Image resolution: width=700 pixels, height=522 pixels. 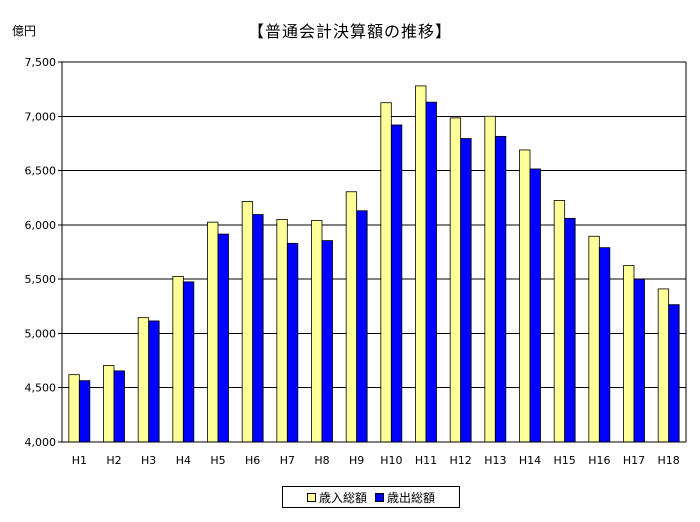 What do you see at coordinates (461, 460) in the screenshot?
I see `x-tick-label: H12` at bounding box center [461, 460].